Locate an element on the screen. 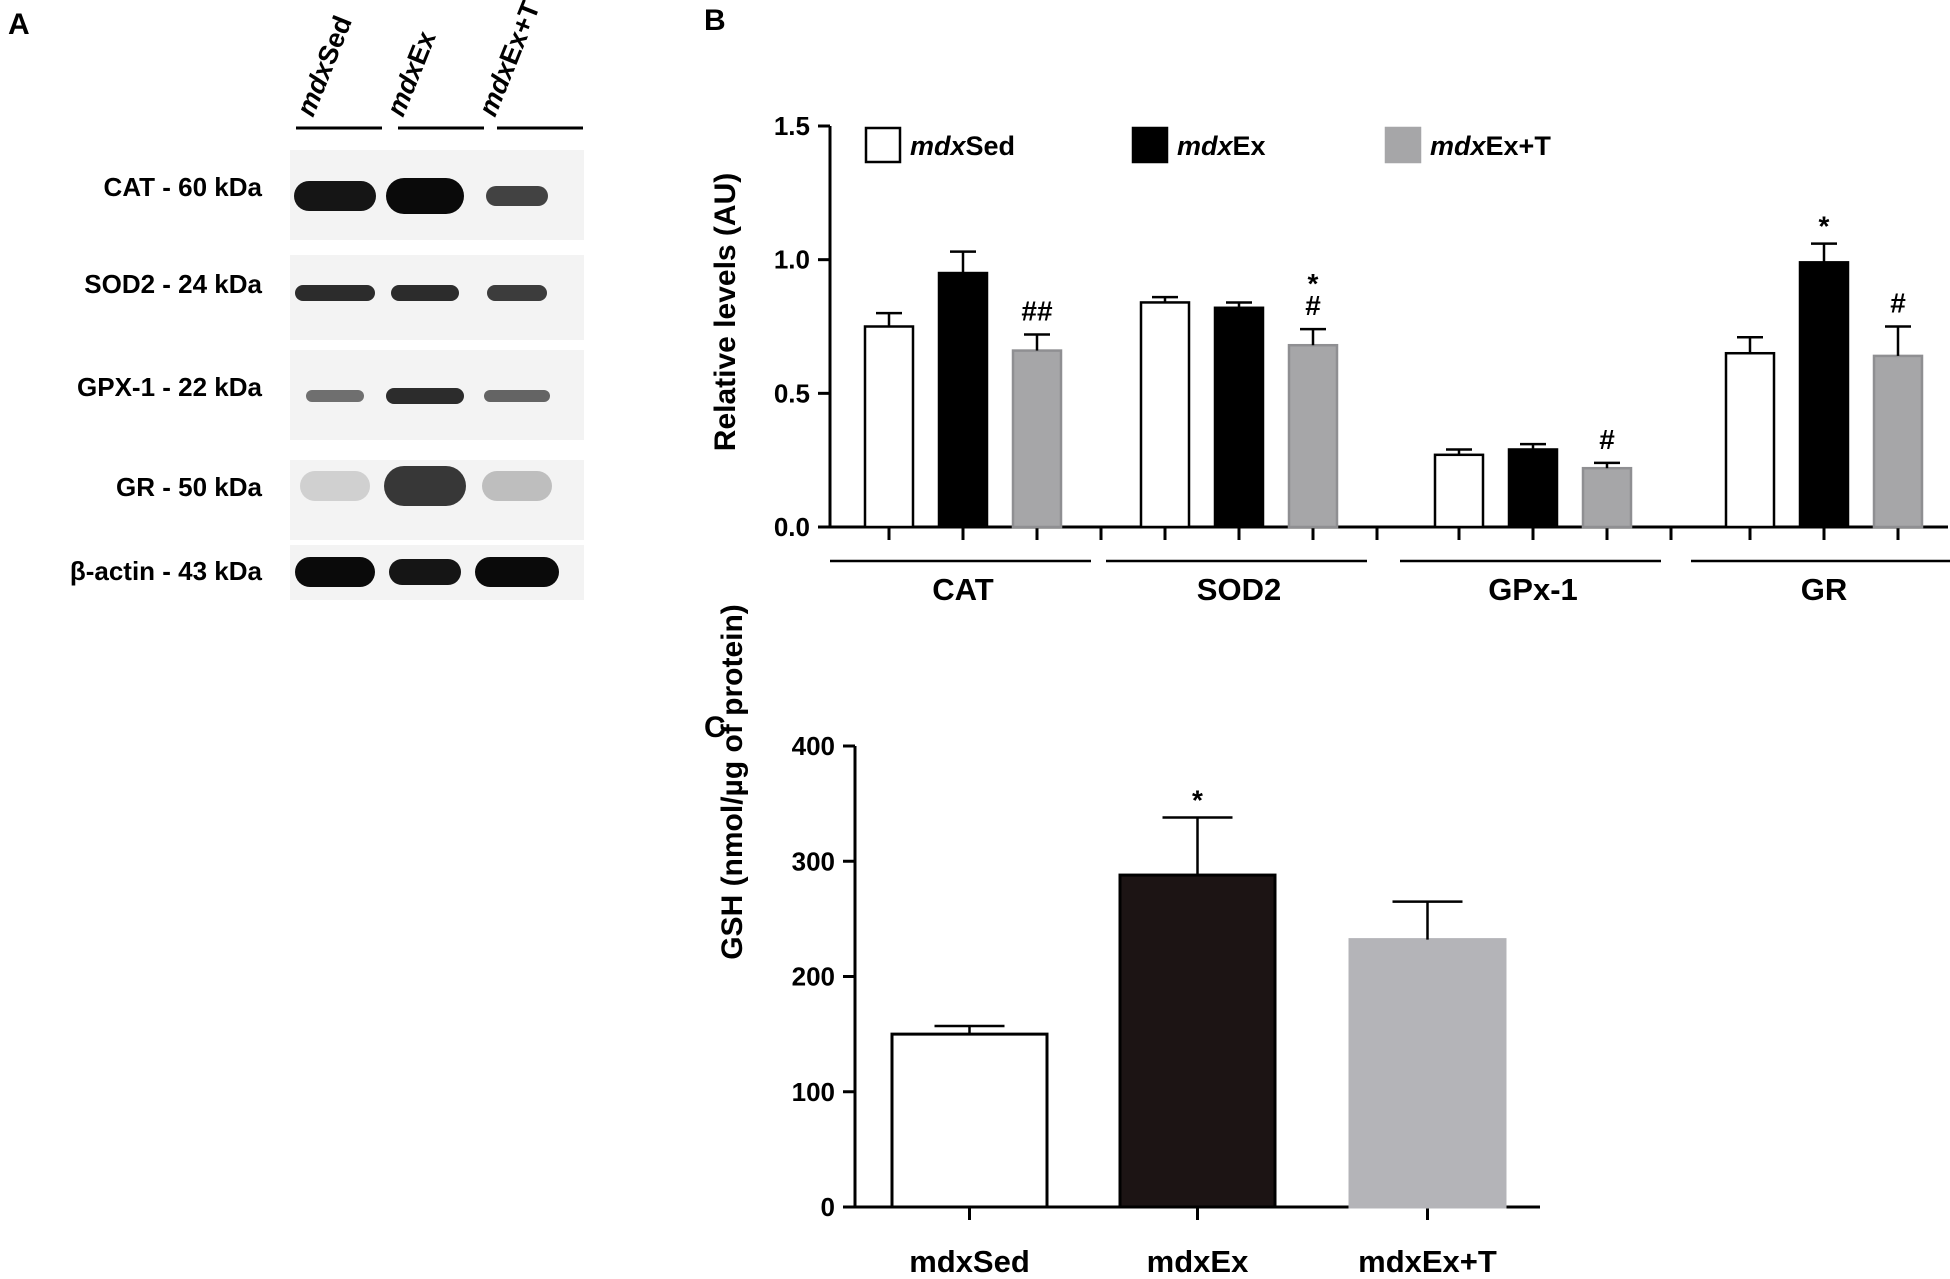 The image size is (1950, 1279). chart-c-category-labels: mdxSed mdxEx mdxEx+T is located at coordinates (1203, 1261).